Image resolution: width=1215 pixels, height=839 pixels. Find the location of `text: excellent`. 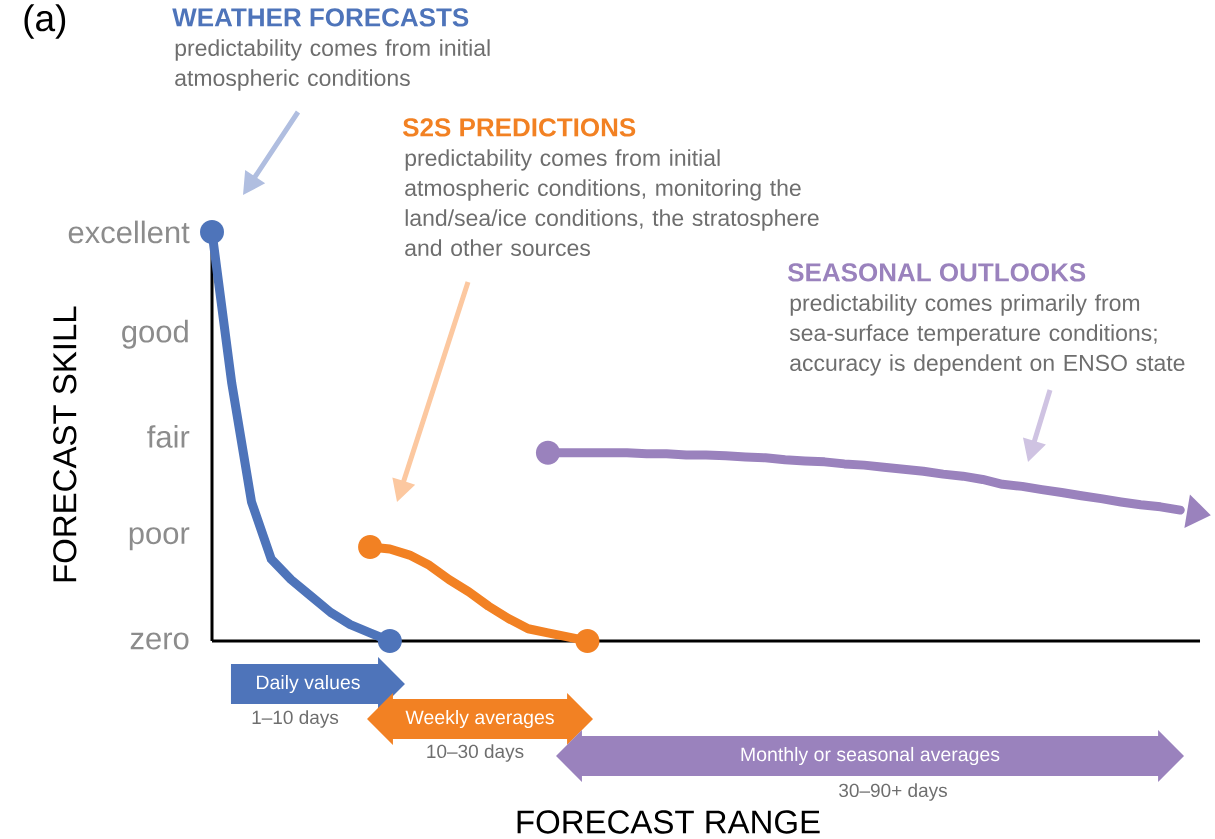

text: excellent is located at coordinates (129, 232).